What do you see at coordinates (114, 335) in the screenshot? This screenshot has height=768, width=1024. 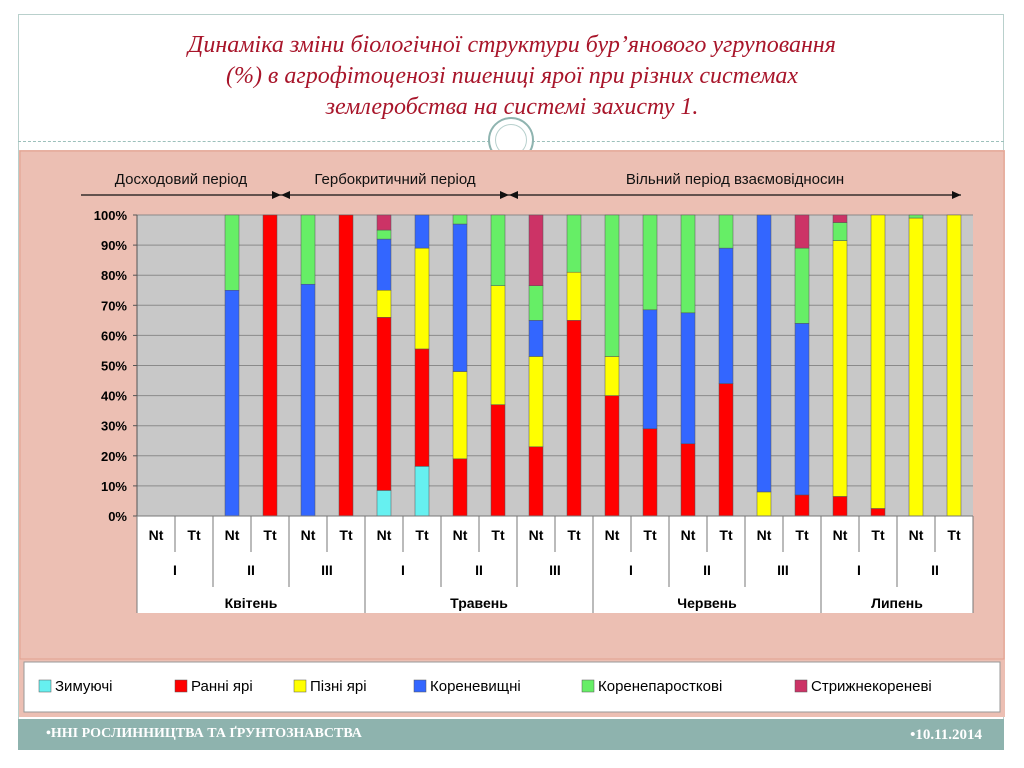 I see `y-tick-label: 60%` at bounding box center [114, 335].